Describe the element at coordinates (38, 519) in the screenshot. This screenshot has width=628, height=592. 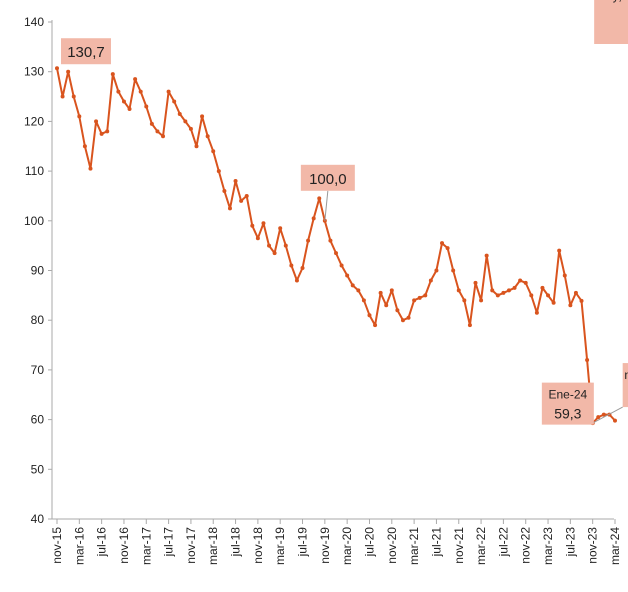
I see `y-tick-label: 40` at that location.